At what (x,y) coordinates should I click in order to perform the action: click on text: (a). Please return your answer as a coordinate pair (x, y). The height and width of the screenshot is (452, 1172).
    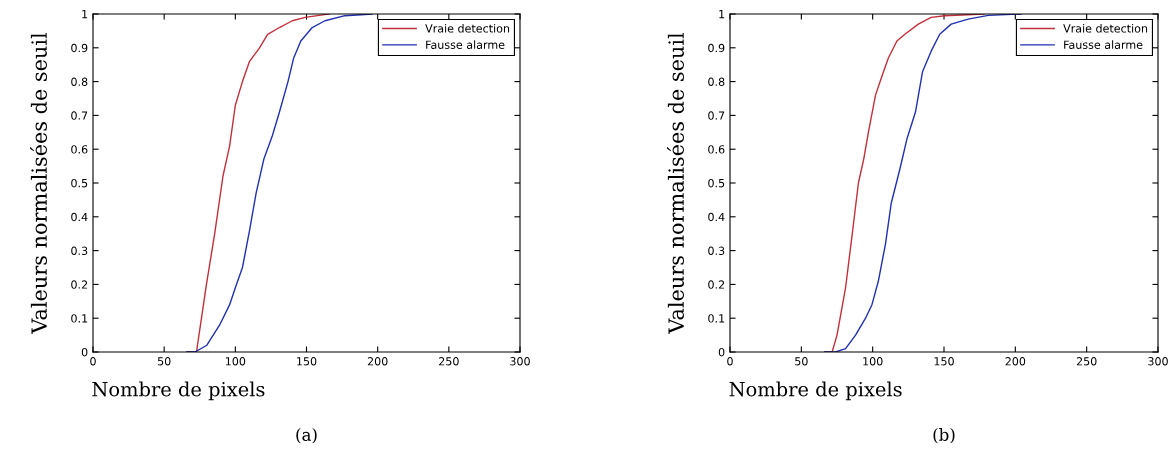
    Looking at the image, I should click on (306, 436).